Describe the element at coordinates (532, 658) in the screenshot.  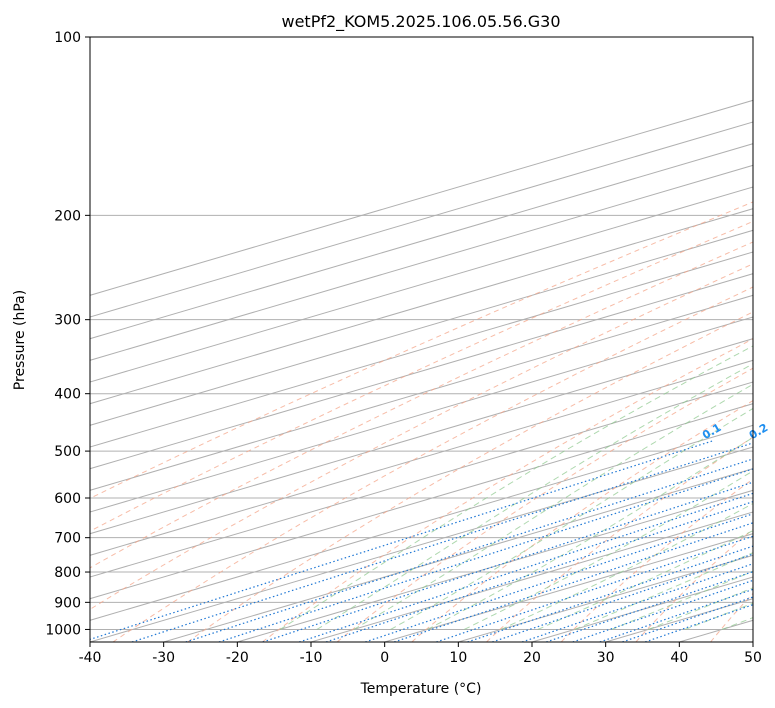
I see `x-tick-label: 20` at that location.